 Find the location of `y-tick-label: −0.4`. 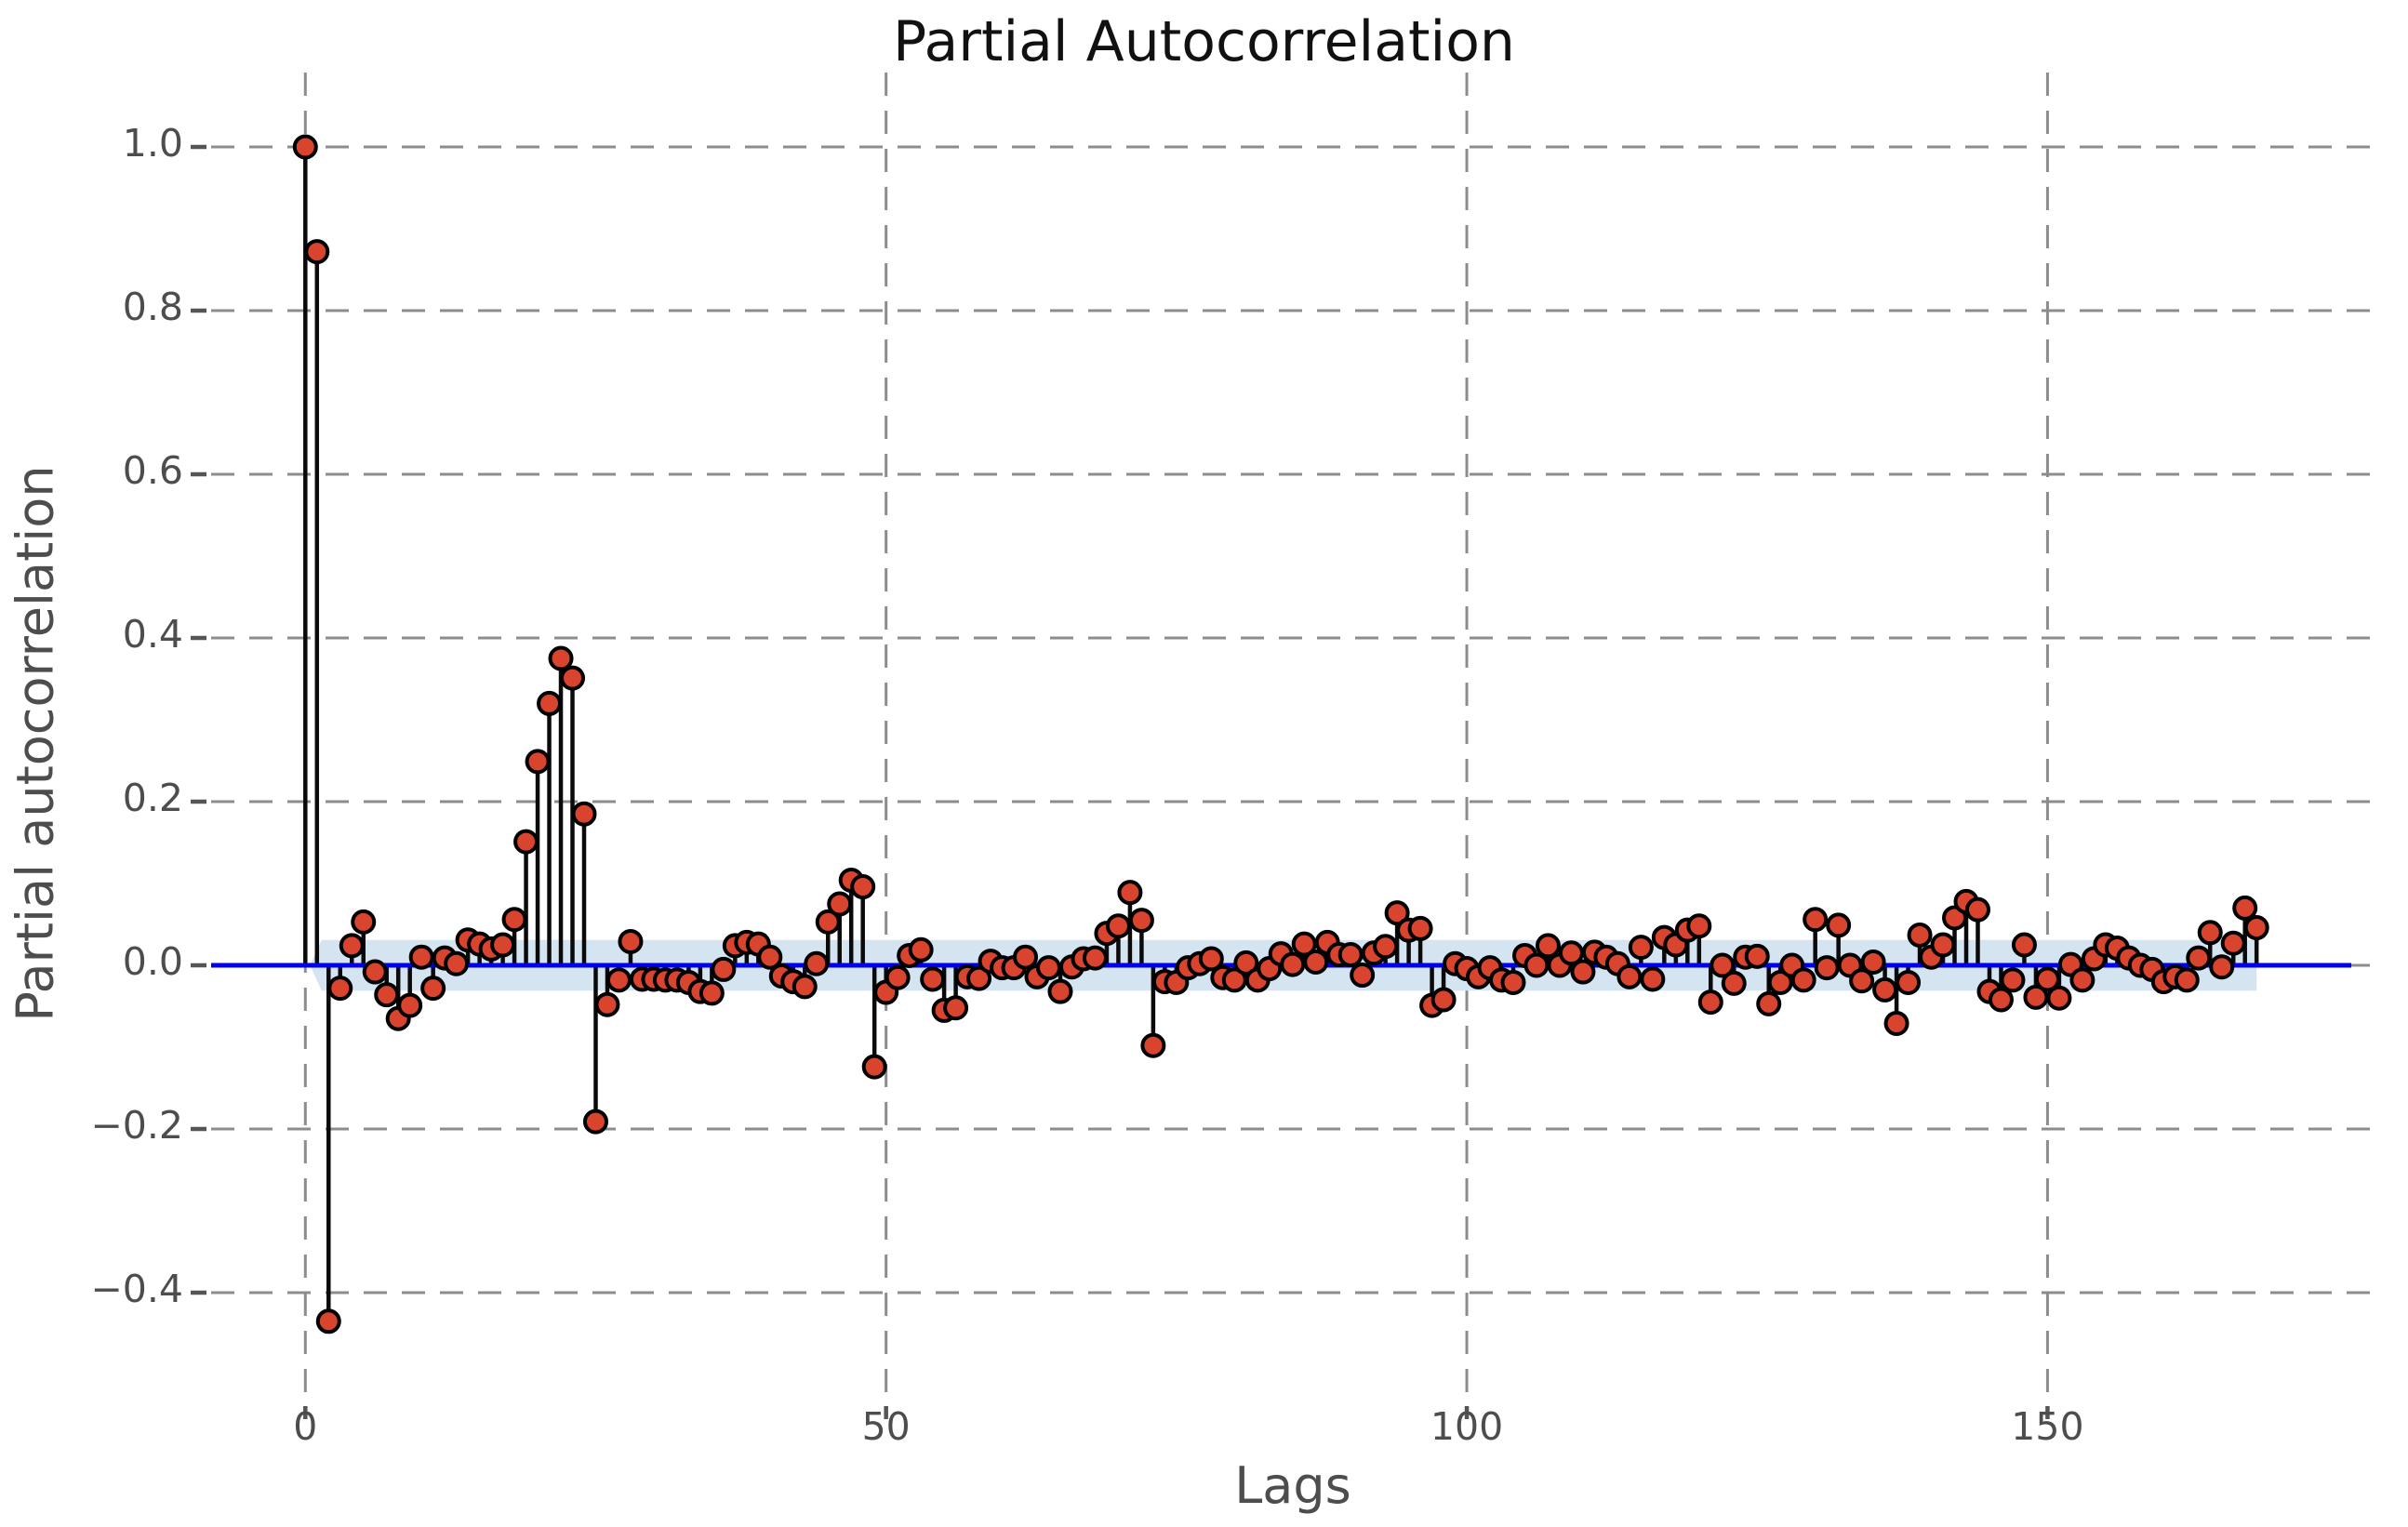

y-tick-label: −0.4 is located at coordinates (137, 1289).